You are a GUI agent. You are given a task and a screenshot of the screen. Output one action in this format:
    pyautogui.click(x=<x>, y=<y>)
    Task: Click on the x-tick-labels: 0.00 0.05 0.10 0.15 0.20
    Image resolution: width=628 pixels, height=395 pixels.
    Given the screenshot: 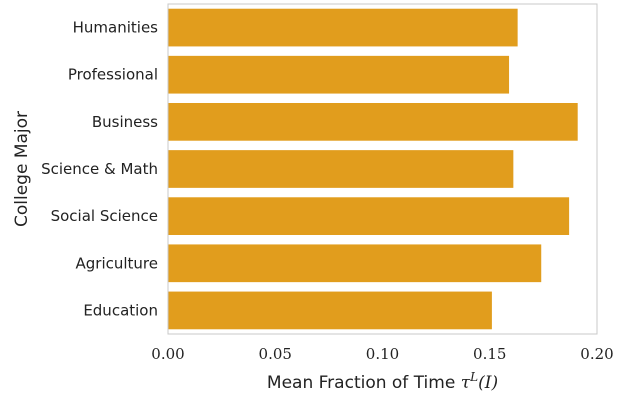 What is the action you would take?
    pyautogui.click(x=382, y=354)
    